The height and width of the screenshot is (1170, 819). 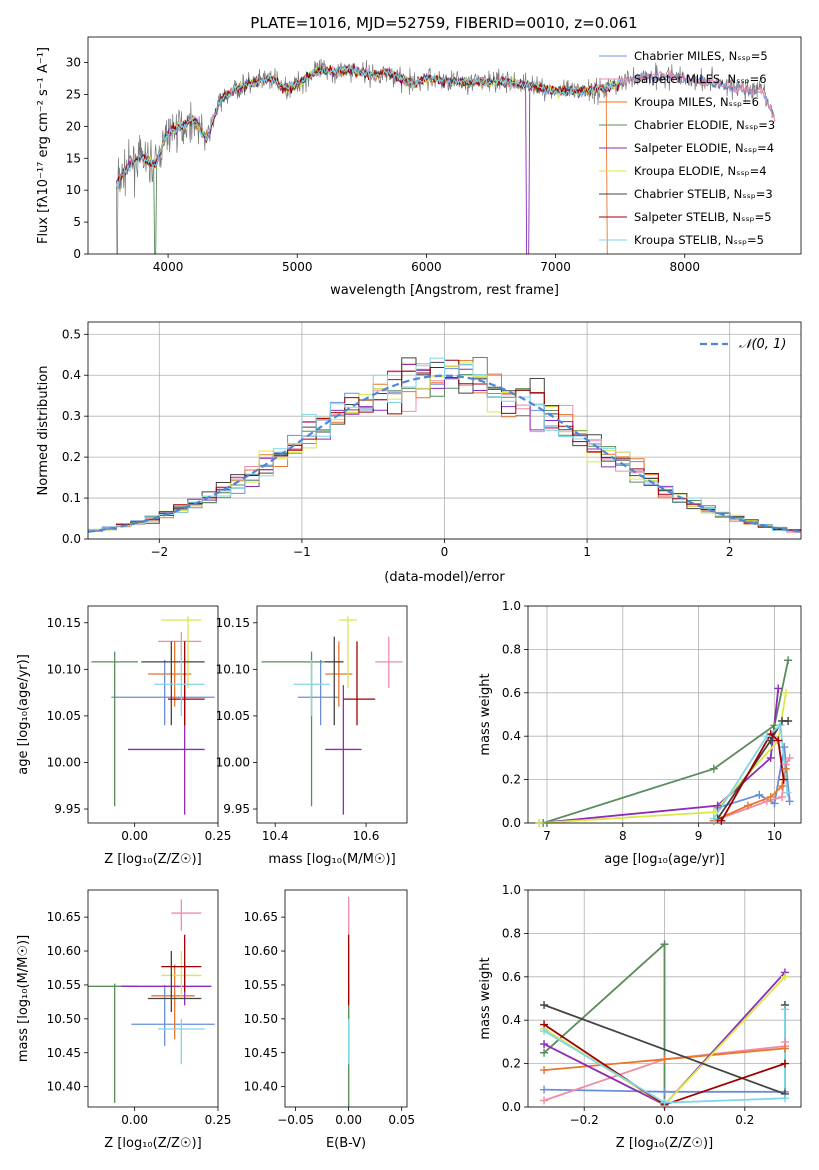 I want to click on x-tick-label: −0.05, so click(x=295, y=1120).